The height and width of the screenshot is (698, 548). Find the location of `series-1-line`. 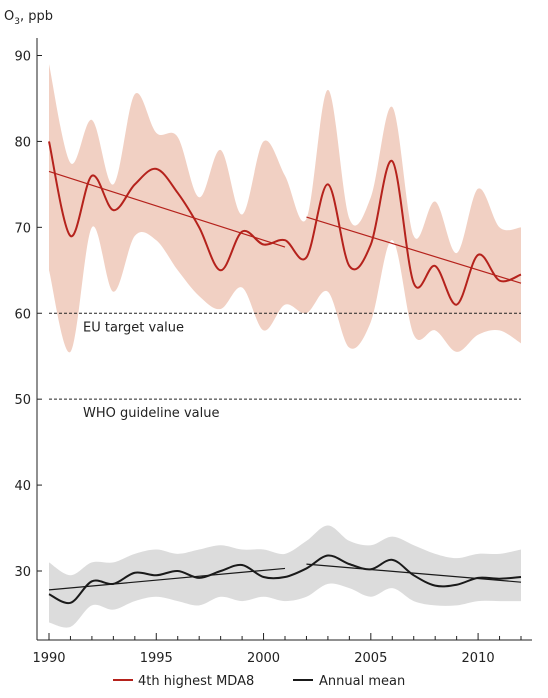

series-1-line is located at coordinates (285, 579).